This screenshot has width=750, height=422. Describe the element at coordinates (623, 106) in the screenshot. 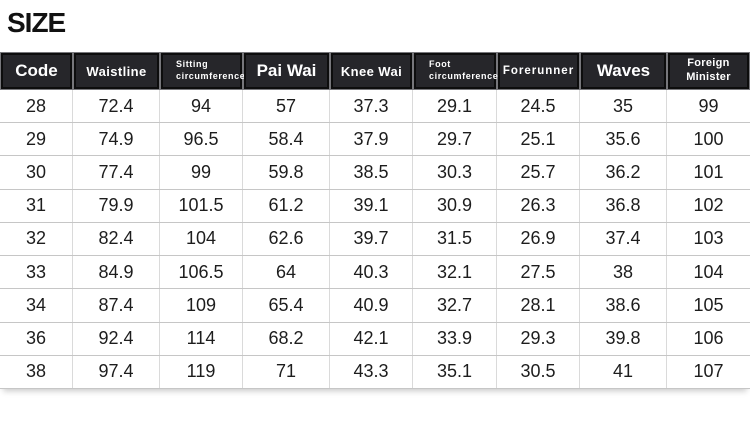

I see `cell-waves: 35` at that location.